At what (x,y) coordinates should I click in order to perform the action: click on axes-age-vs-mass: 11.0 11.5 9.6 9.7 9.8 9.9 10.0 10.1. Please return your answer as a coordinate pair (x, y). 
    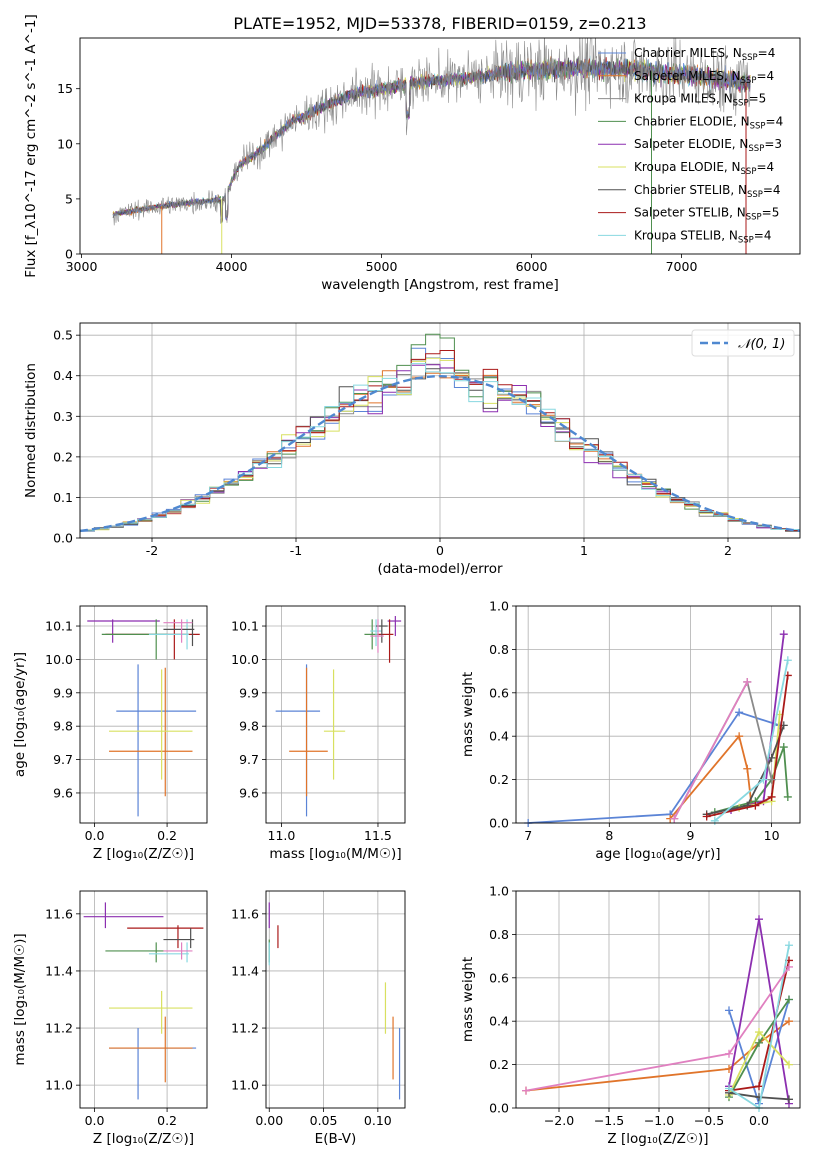
    Looking at the image, I should click on (318, 724).